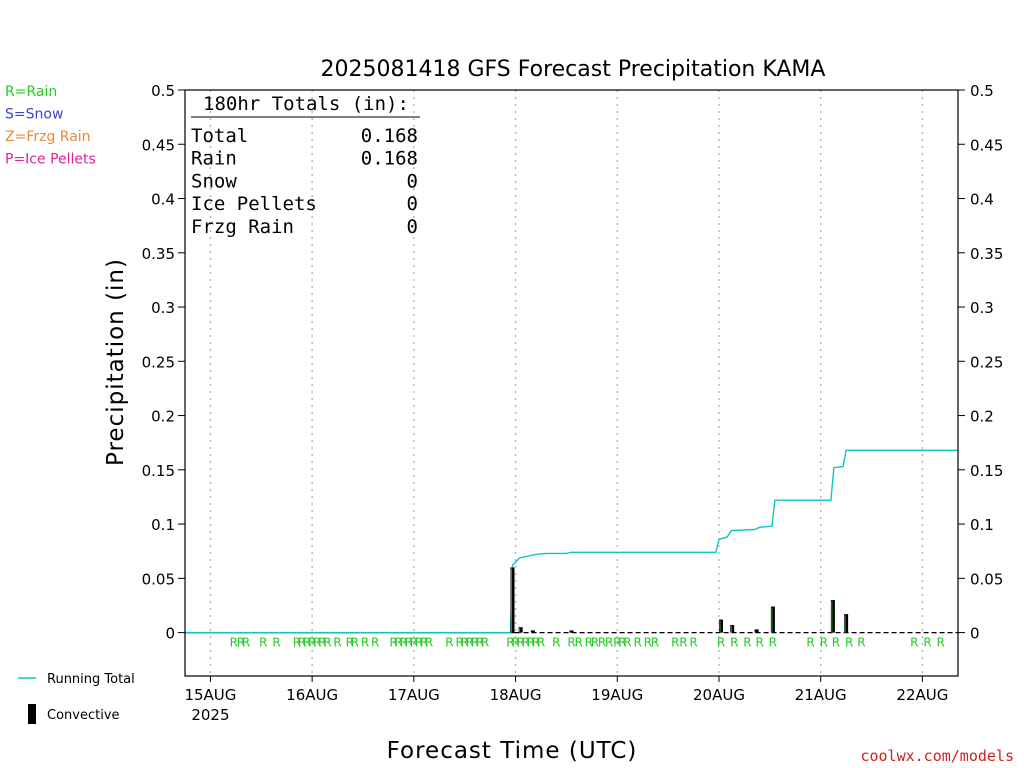 The height and width of the screenshot is (768, 1024). Describe the element at coordinates (414, 695) in the screenshot. I see `x-tick-label: 17AUG` at that location.